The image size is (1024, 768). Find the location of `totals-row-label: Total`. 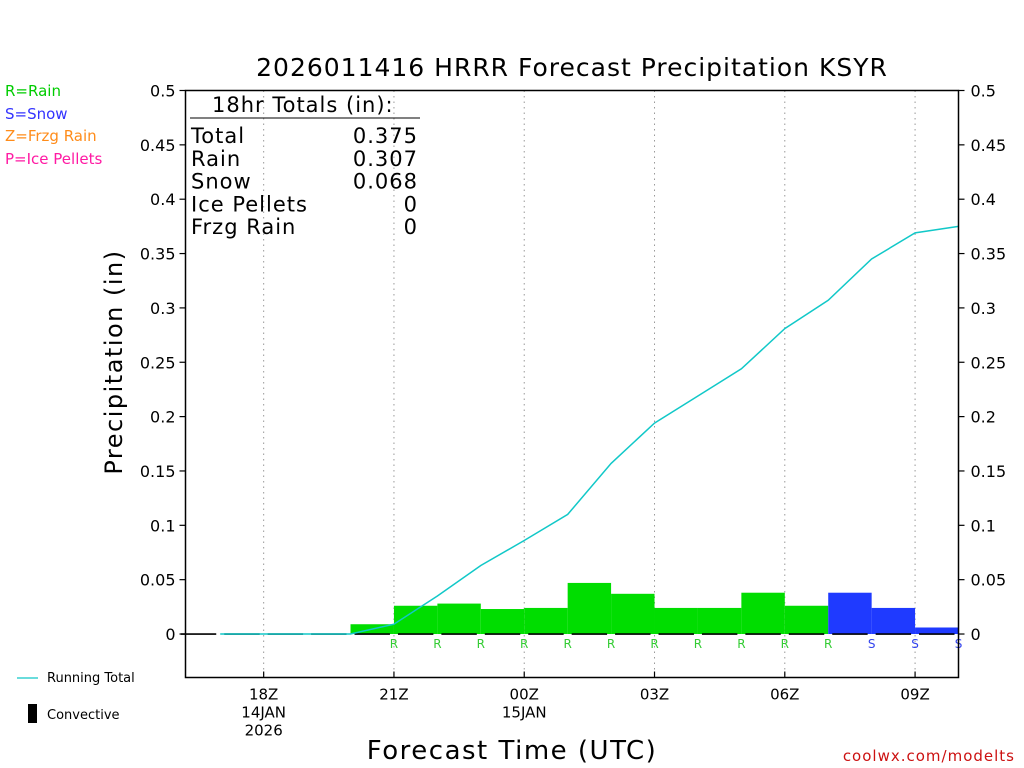

totals-row-label: Total is located at coordinates (217, 136).